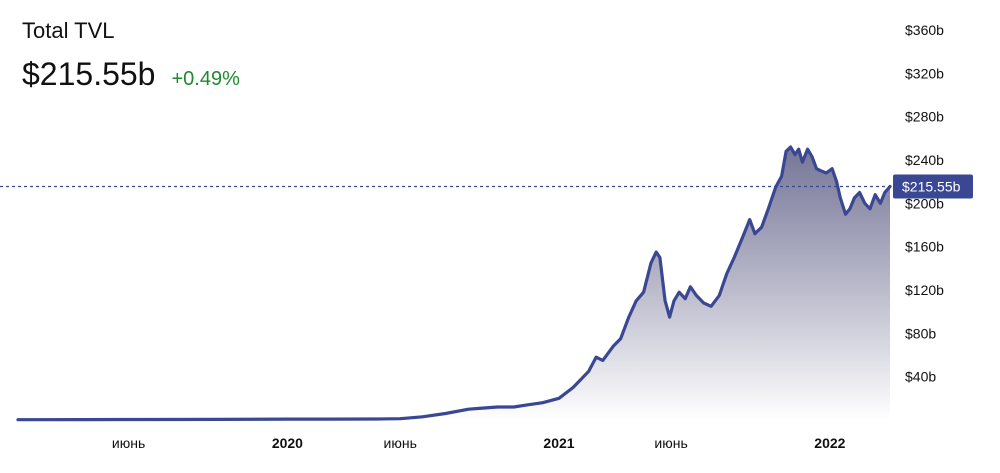 The image size is (1000, 473). I want to click on current-value-marker: $215.55b, so click(933, 186).